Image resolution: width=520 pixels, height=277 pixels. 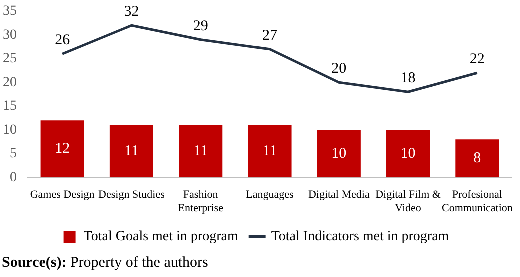 I want to click on y-tick-label: 15, so click(x=10, y=106).